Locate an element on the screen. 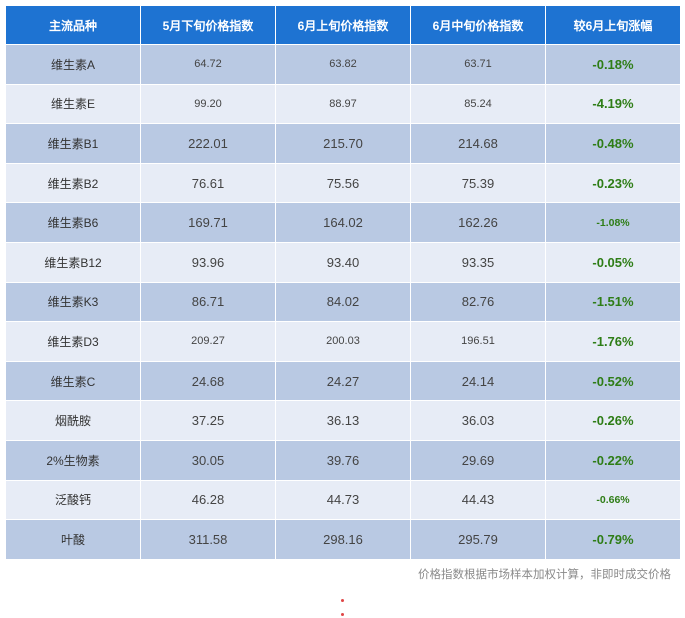 This screenshot has width=685, height=618. table-row: 维生素K3 86.71 84.02 82.76 -1.51% is located at coordinates (343, 302).